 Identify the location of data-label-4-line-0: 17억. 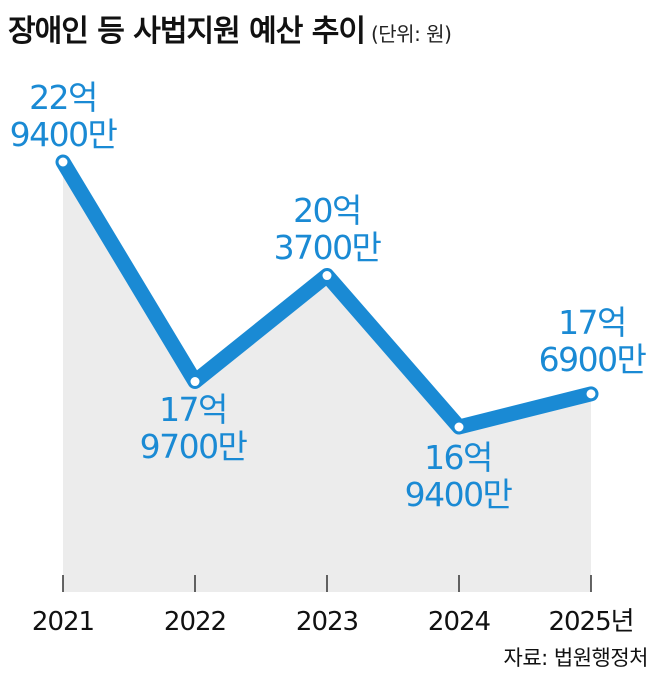
(592, 322).